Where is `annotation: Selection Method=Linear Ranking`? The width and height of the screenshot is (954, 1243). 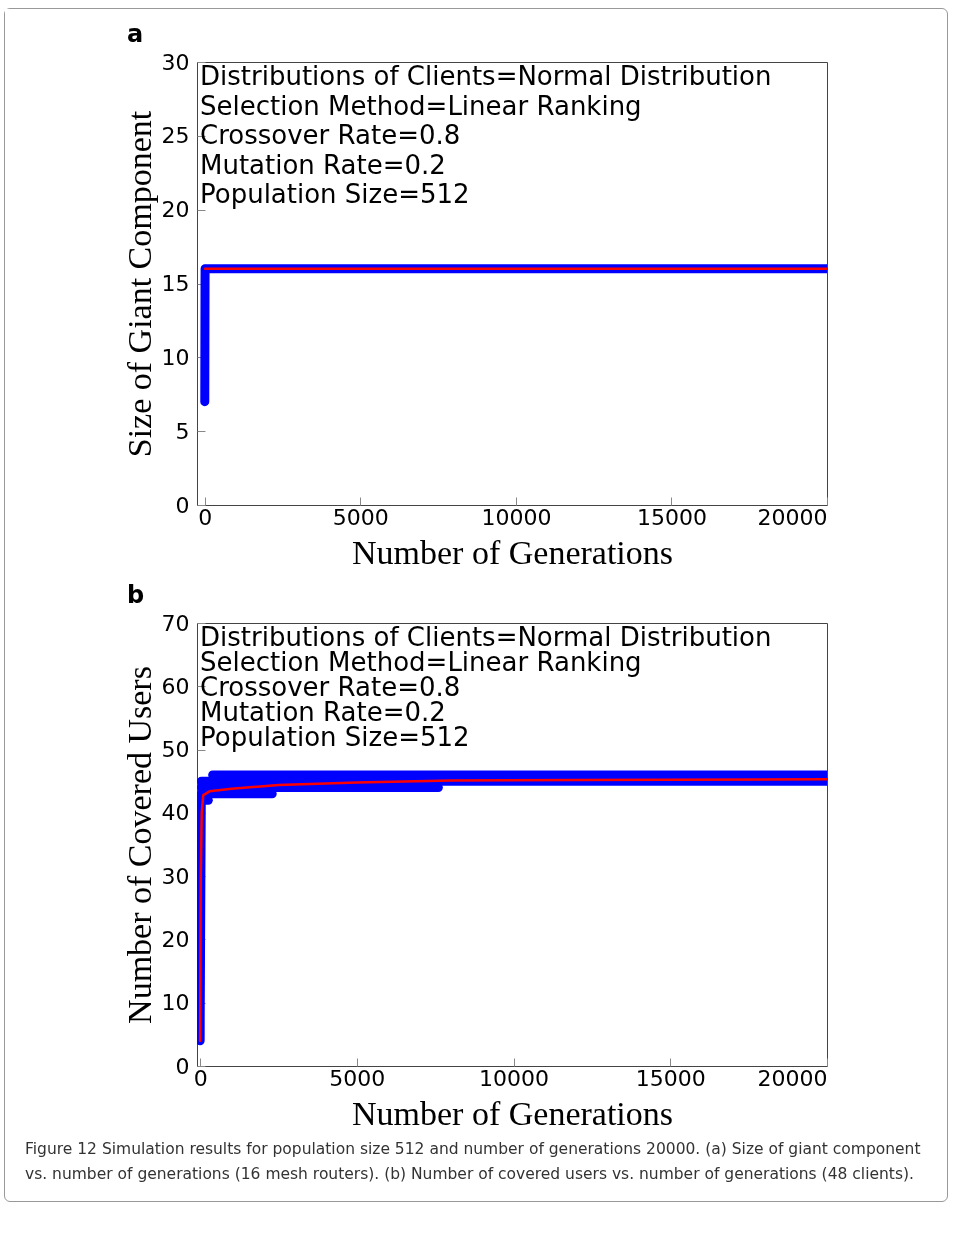 annotation: Selection Method=Linear Ranking is located at coordinates (421, 105).